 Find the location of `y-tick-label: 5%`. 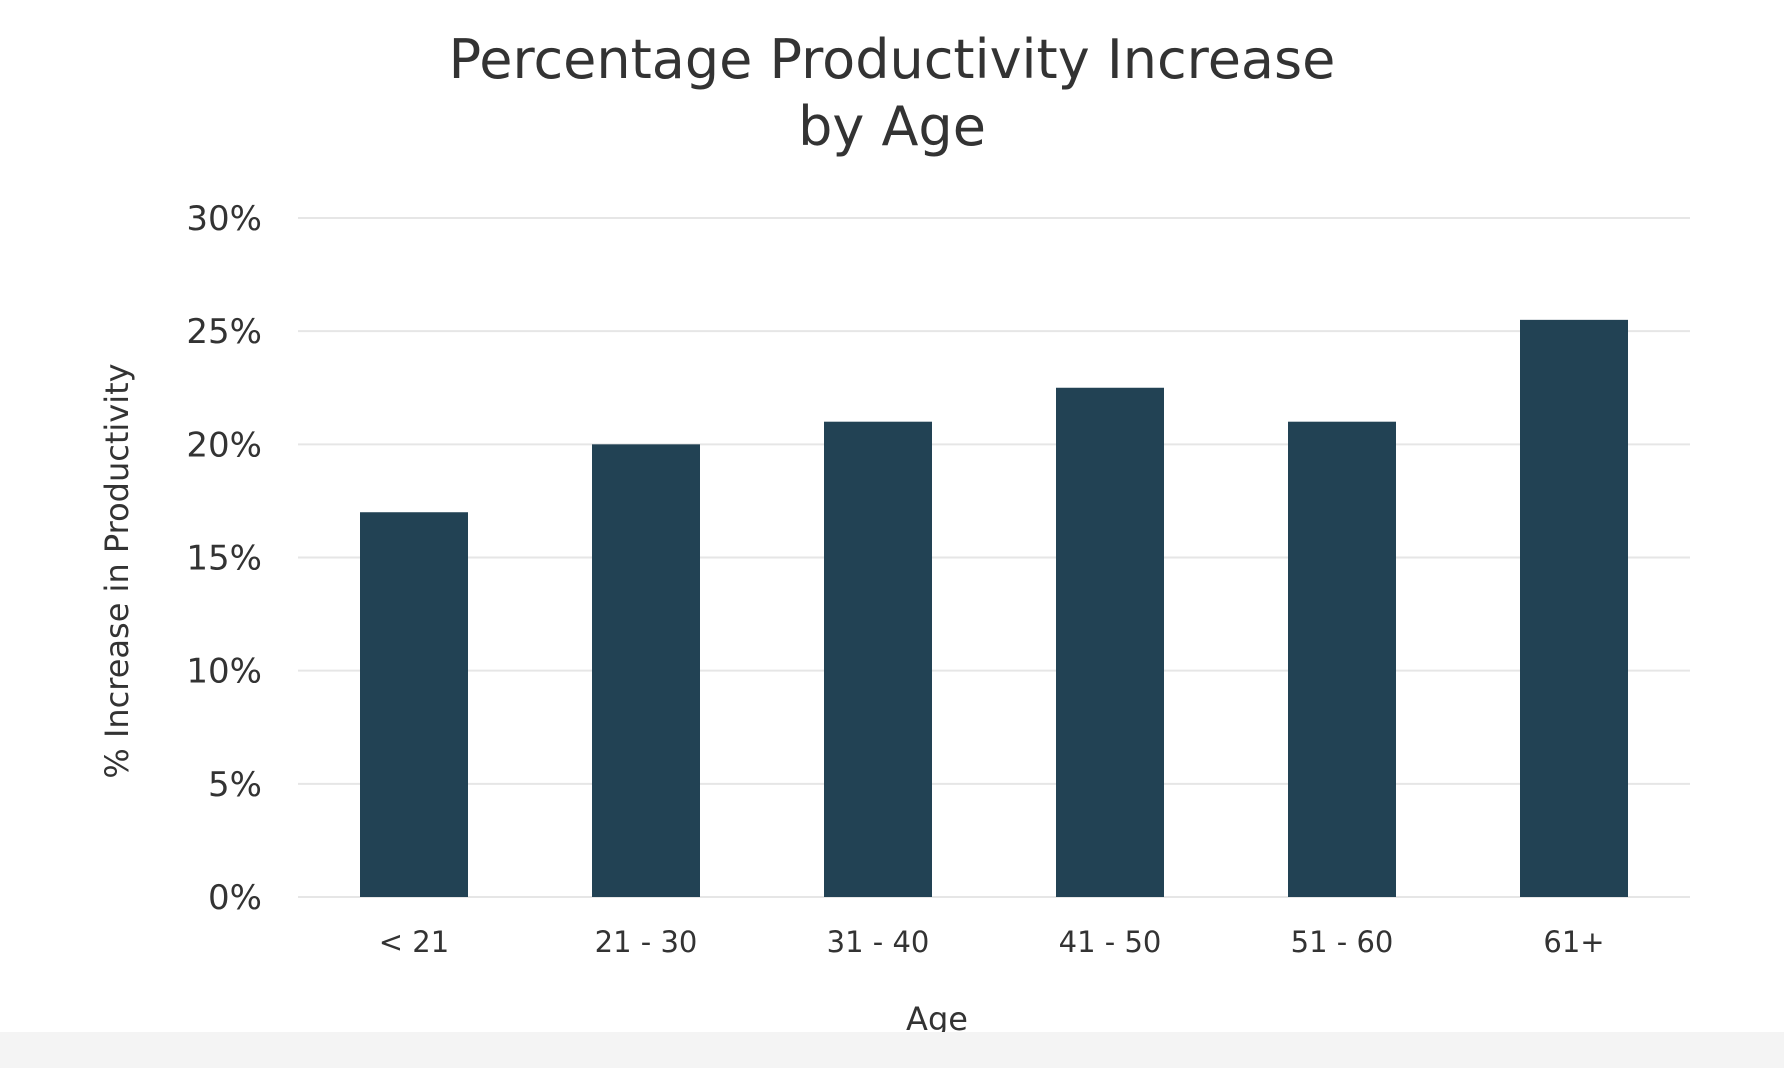

y-tick-label: 5% is located at coordinates (235, 785).